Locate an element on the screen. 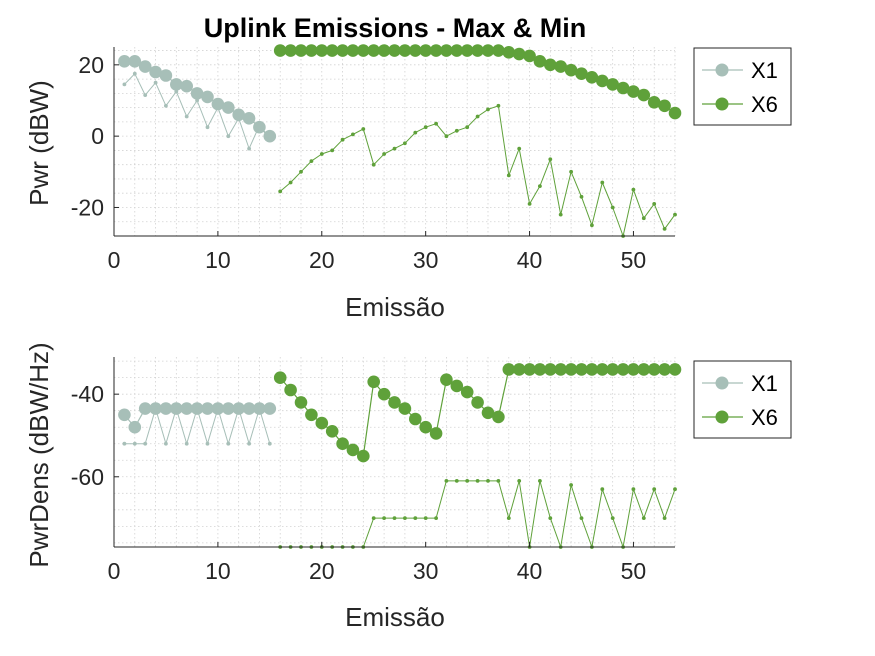 Image resolution: width=875 pixels, height=656 pixels. pwrdens-legend-x1-marker is located at coordinates (722, 383).